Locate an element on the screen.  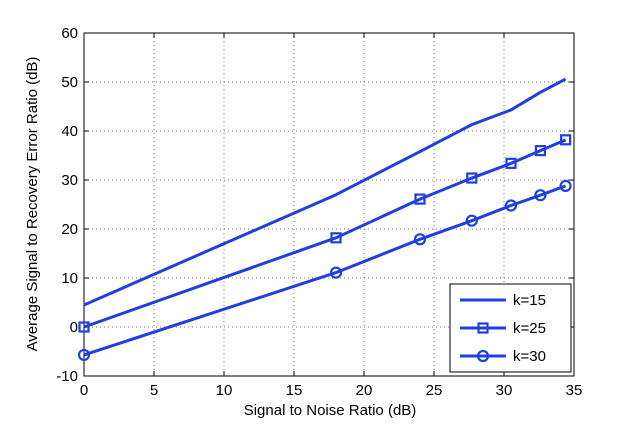
x-tick-label: 35 is located at coordinates (574, 390).